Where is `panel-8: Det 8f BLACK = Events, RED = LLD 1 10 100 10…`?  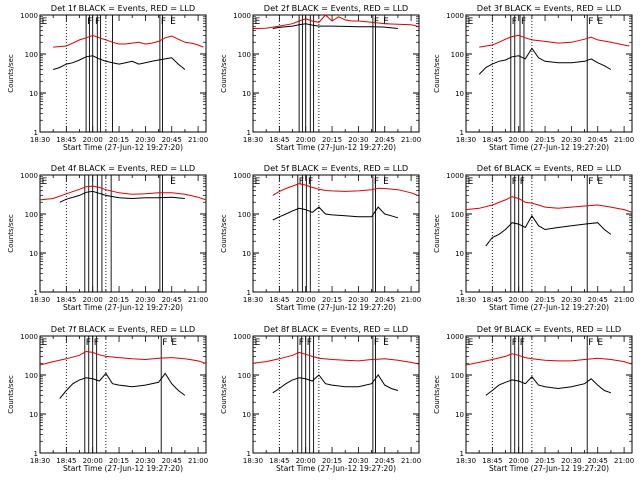 panel-8: Det 8f BLACK = Events, RED = LLD 1 10 100 10… is located at coordinates (320, 398).